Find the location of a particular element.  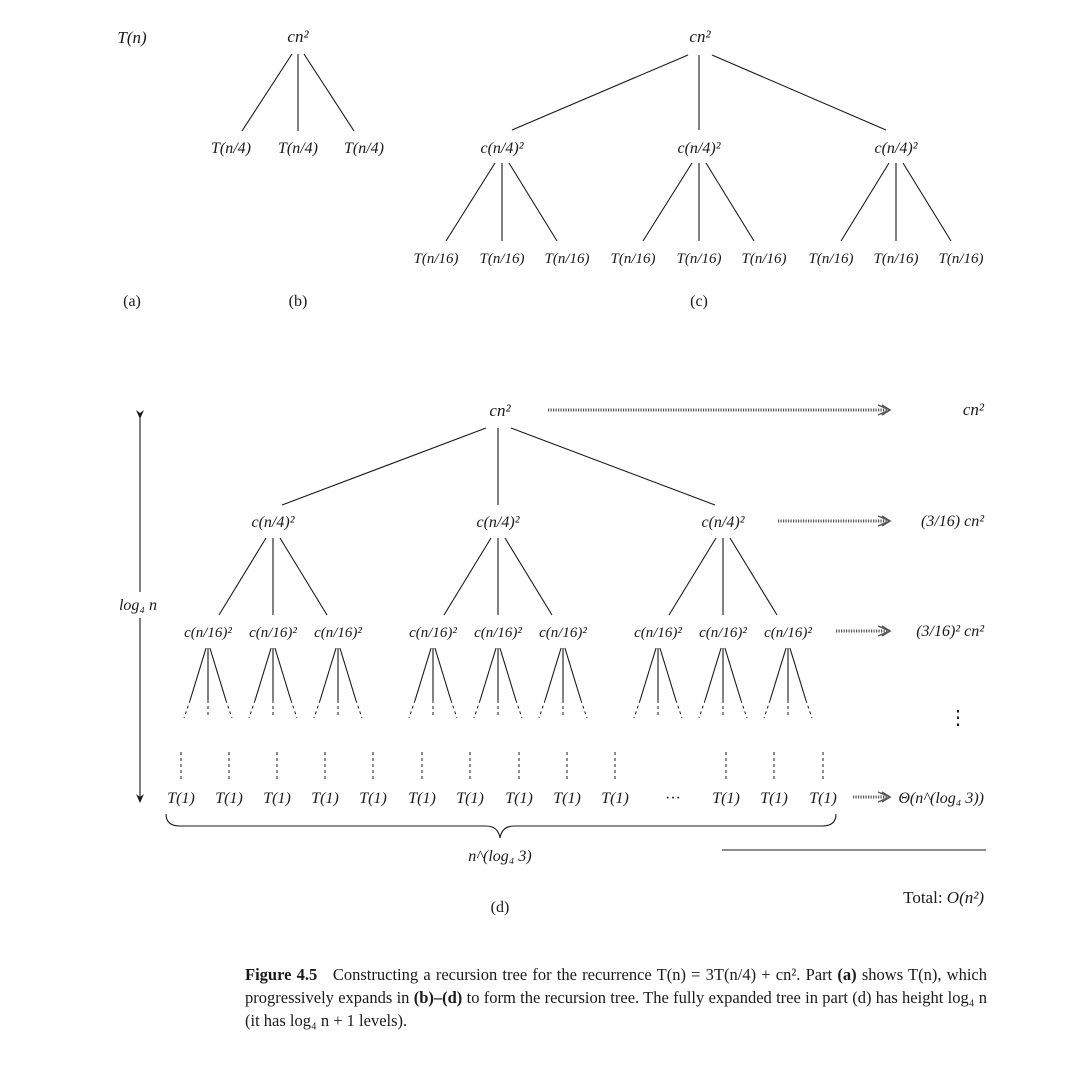

part-a: T(n) (a) is located at coordinates (132, 169).